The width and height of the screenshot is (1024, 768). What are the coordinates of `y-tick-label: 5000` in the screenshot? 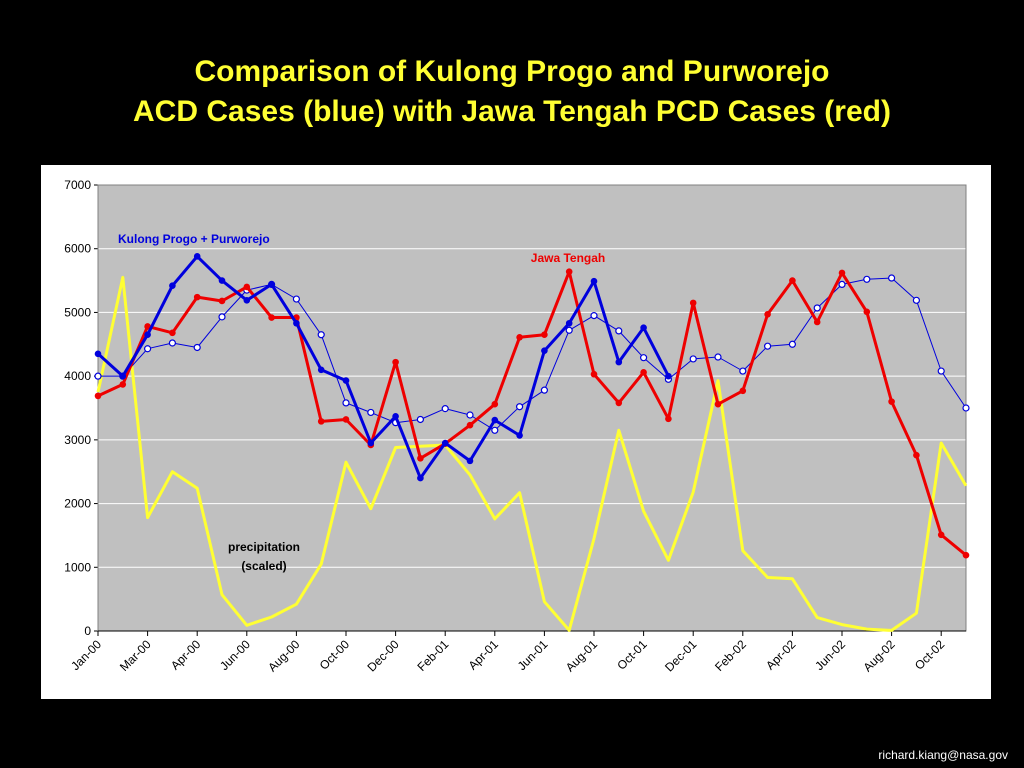 It's located at (77, 312).